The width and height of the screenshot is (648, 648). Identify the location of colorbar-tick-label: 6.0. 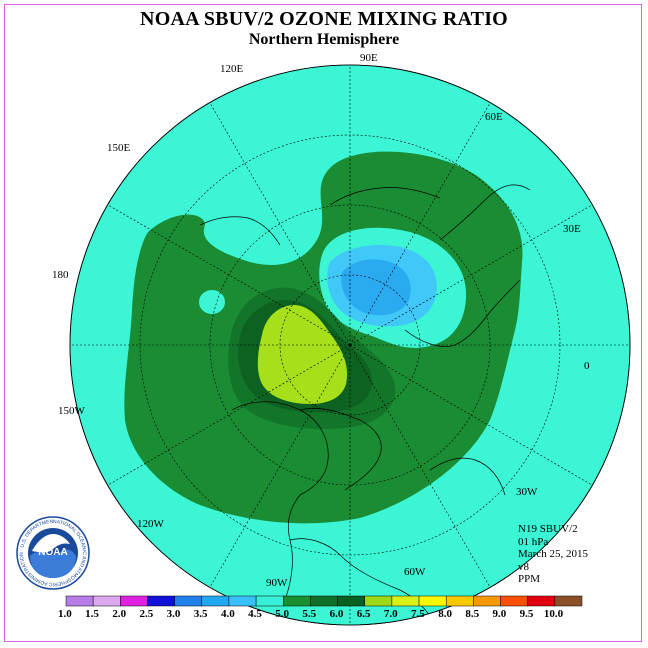
(336, 614).